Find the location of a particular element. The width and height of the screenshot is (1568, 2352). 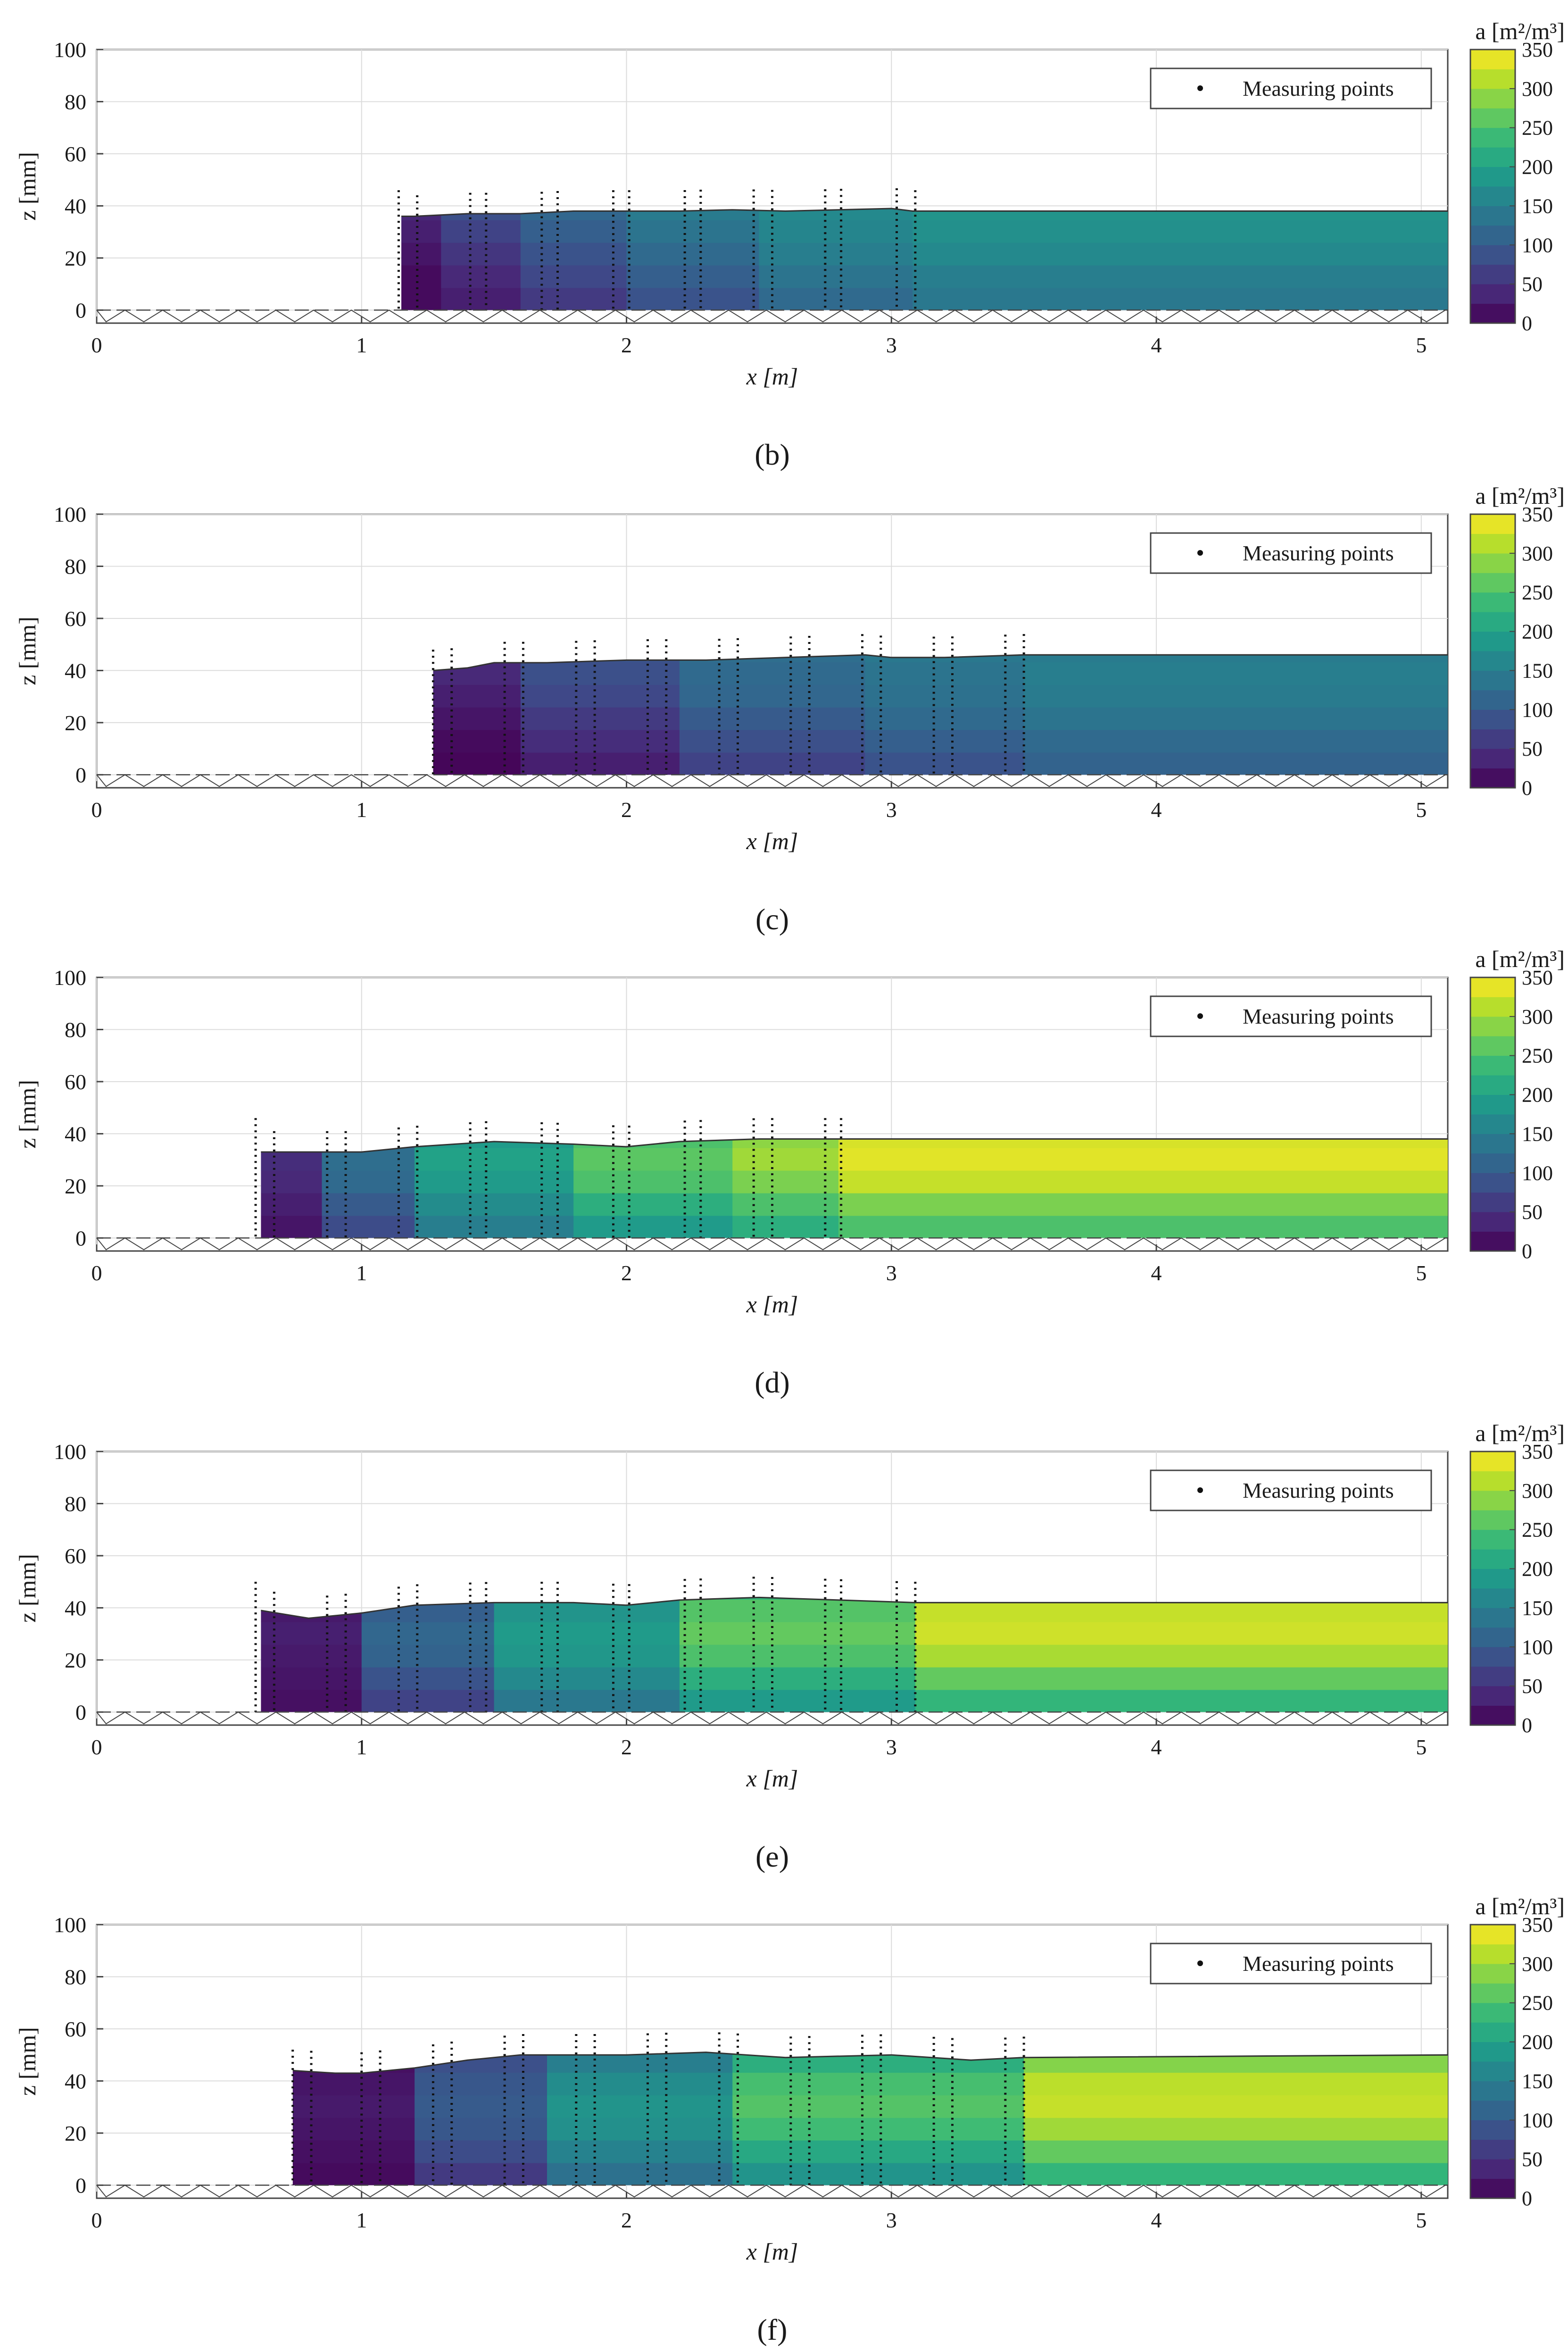

legend: Measuring points is located at coordinates (1291, 553).